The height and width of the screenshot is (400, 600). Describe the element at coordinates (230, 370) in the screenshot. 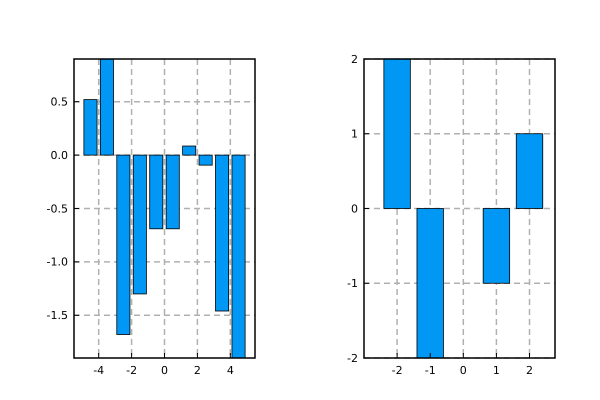

I see `x-tick-label: 4` at that location.